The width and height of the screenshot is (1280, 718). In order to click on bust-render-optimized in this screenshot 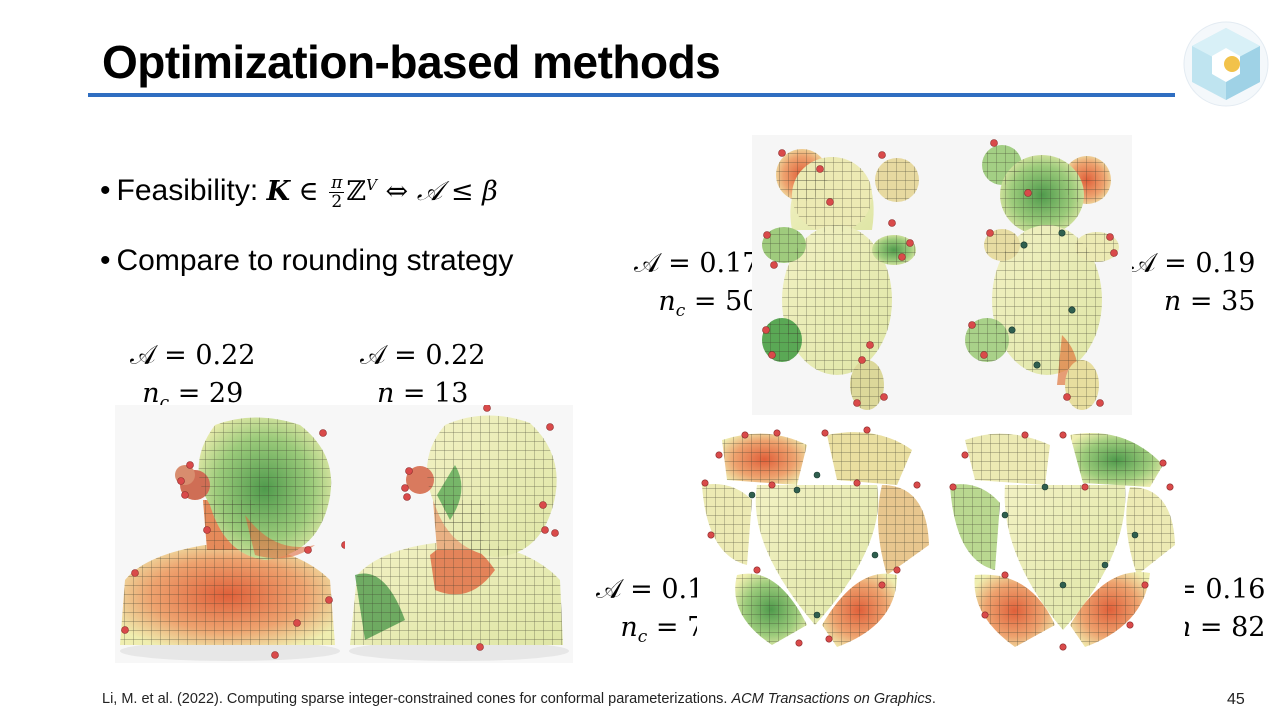, I will do `click(230, 534)`.